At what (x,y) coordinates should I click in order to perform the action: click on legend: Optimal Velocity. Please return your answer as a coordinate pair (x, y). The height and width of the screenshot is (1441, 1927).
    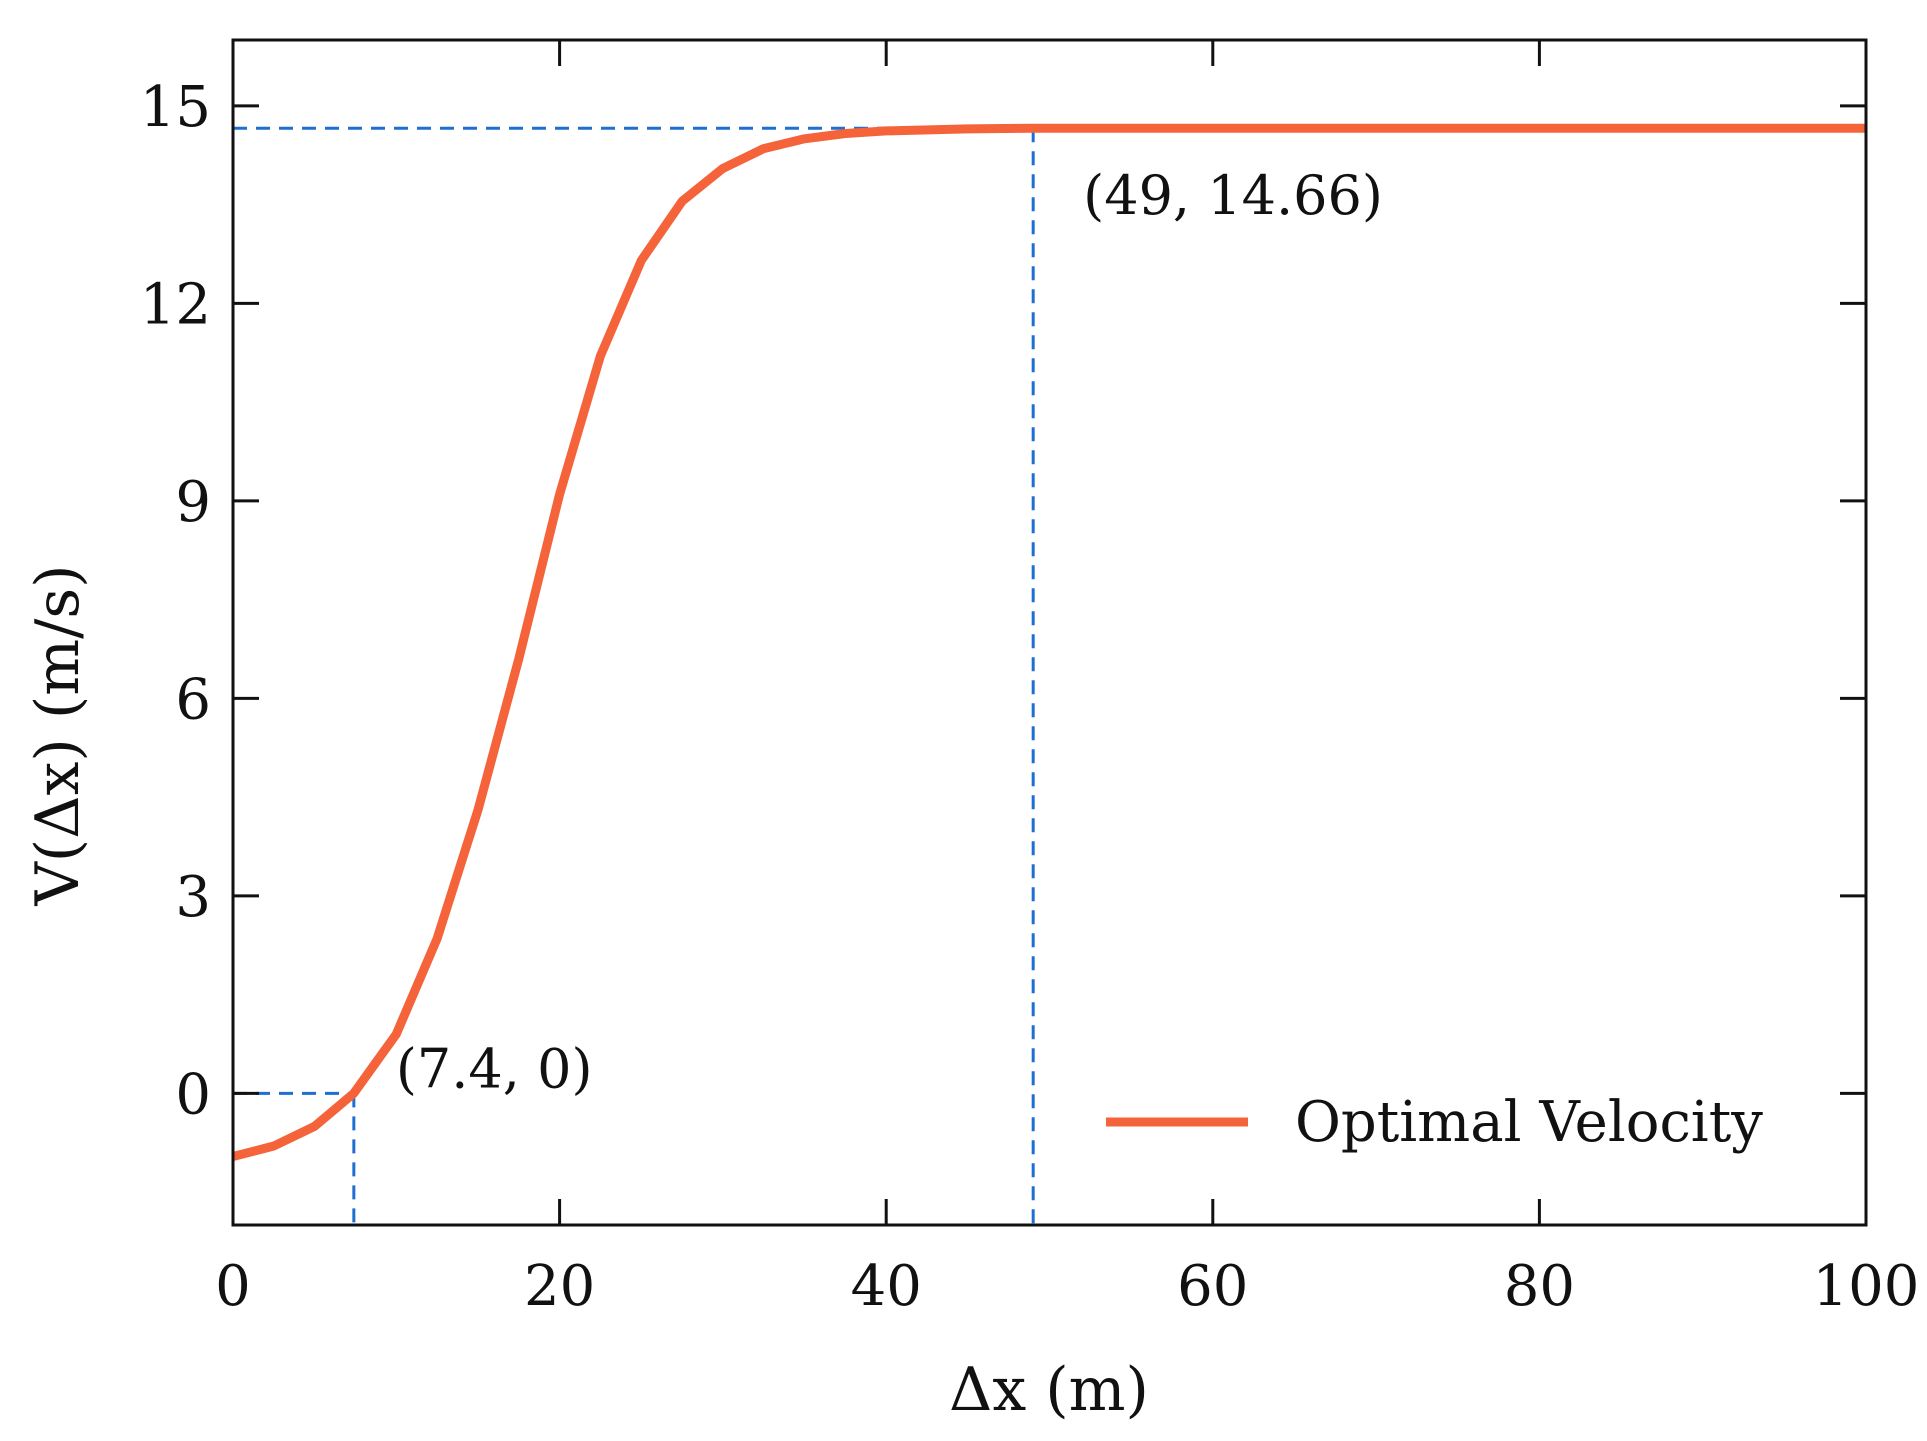
    Looking at the image, I should click on (1434, 1122).